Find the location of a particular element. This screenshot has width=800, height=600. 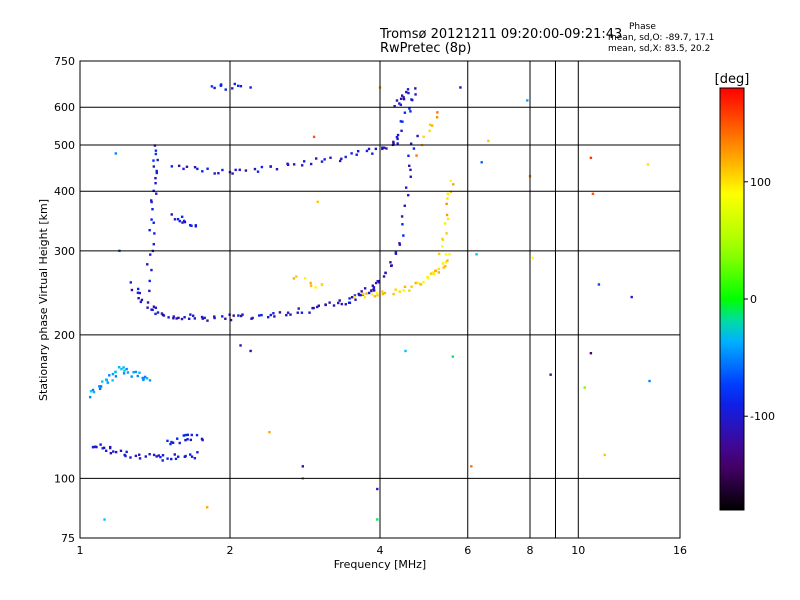

y-axis-ticks: 75 100 200 300 400 500 600 750 is located at coordinates (64, 300).